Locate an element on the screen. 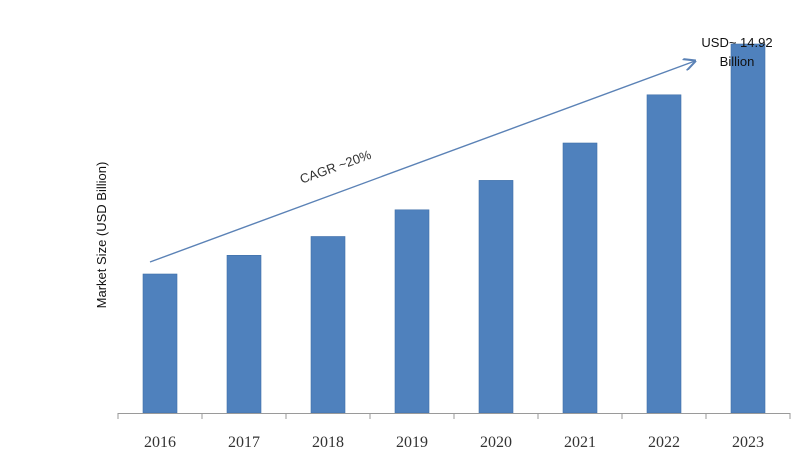  x-tick-label-2018: 2018 is located at coordinates (328, 442).